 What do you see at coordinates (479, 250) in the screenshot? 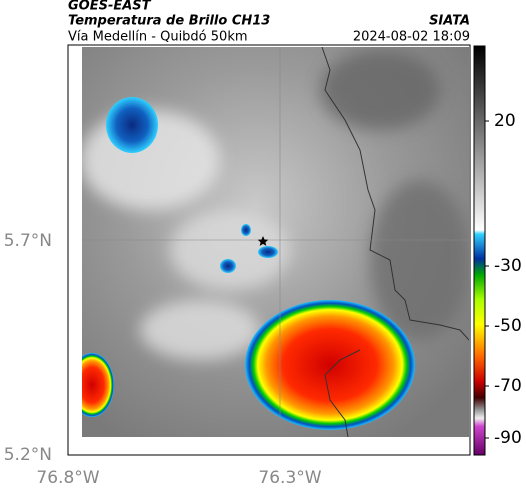
I see `colorbar` at bounding box center [479, 250].